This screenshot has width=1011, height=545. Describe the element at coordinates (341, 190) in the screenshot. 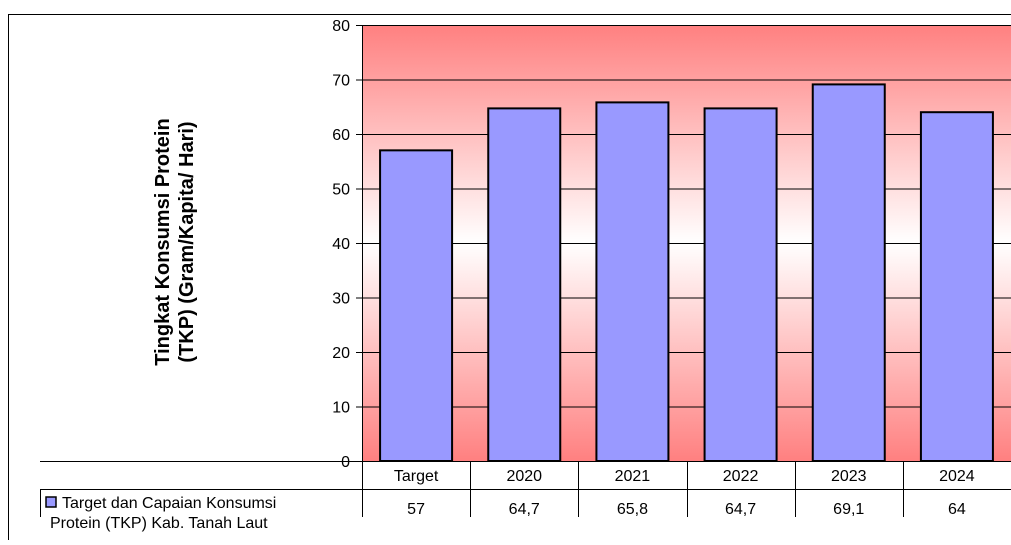

I see `y-tick-label: 50` at that location.